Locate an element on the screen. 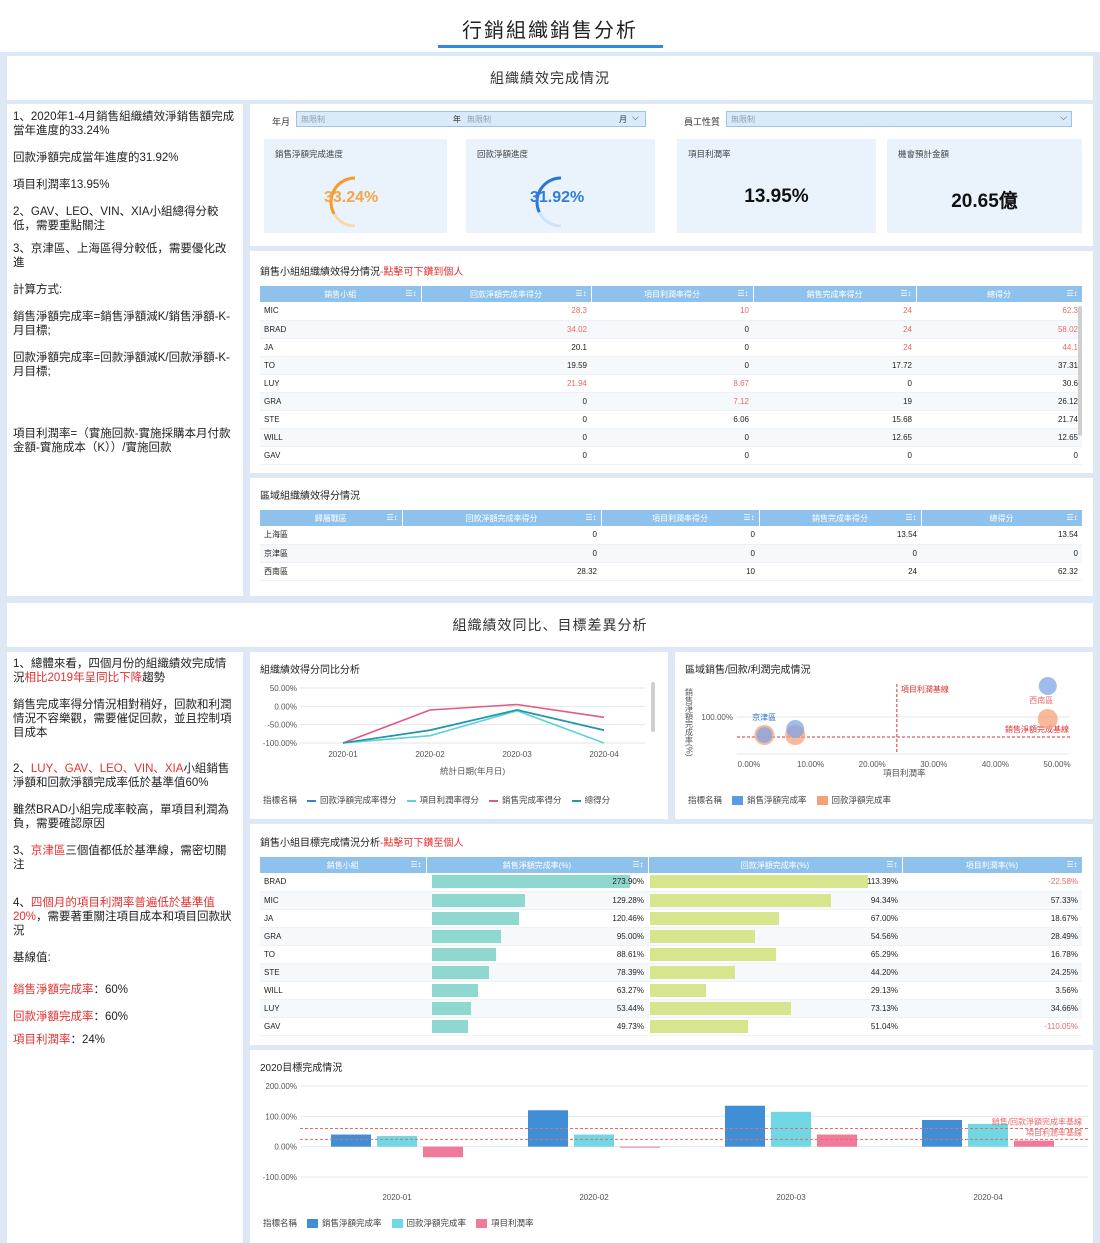  note2-1: 1、總體來看，四個月份的組織績效完成情況相比2019年呈同比下降趨勢 is located at coordinates (120, 671).